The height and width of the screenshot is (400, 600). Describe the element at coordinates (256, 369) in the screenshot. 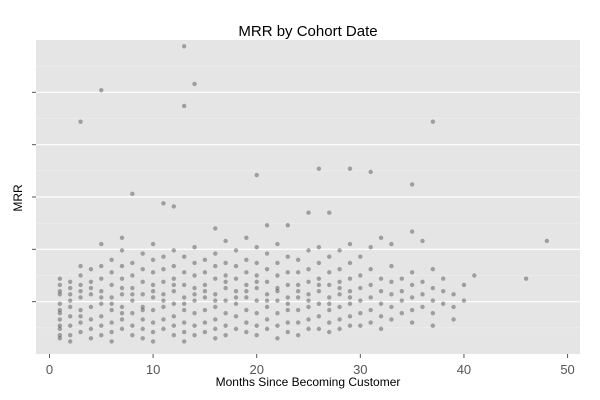

I see `x-tick-label: 20` at that location.